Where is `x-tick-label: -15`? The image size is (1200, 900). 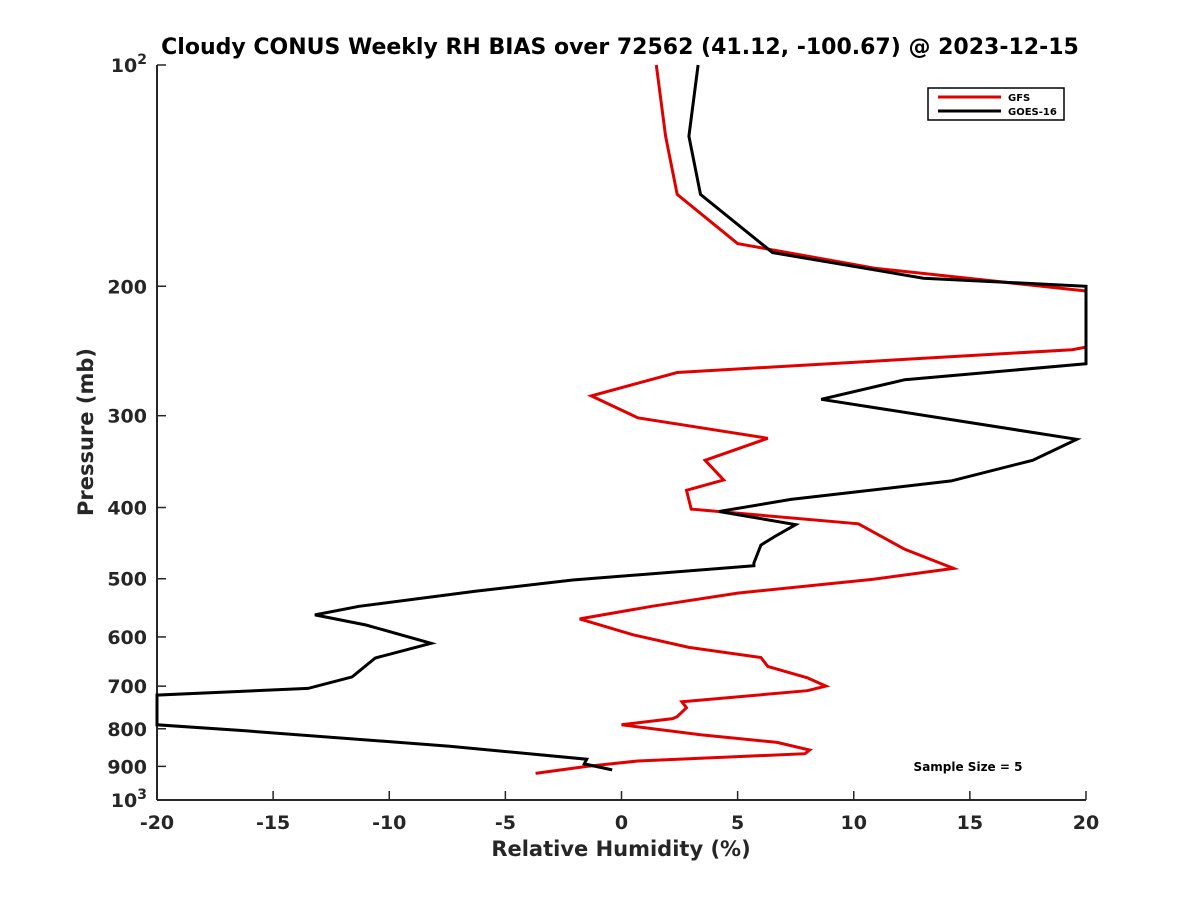
x-tick-label: -15 is located at coordinates (273, 823).